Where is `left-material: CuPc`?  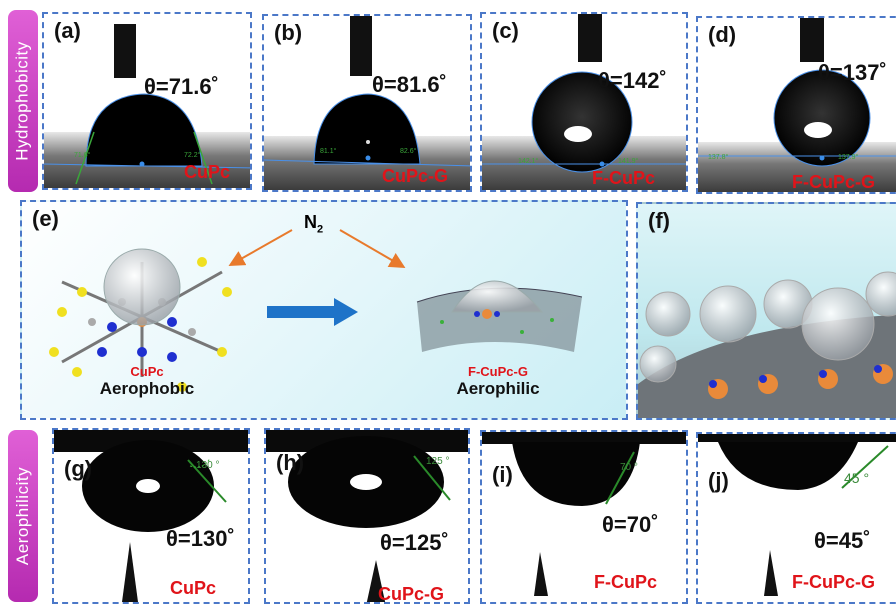
left-material: CuPc is located at coordinates (147, 371).